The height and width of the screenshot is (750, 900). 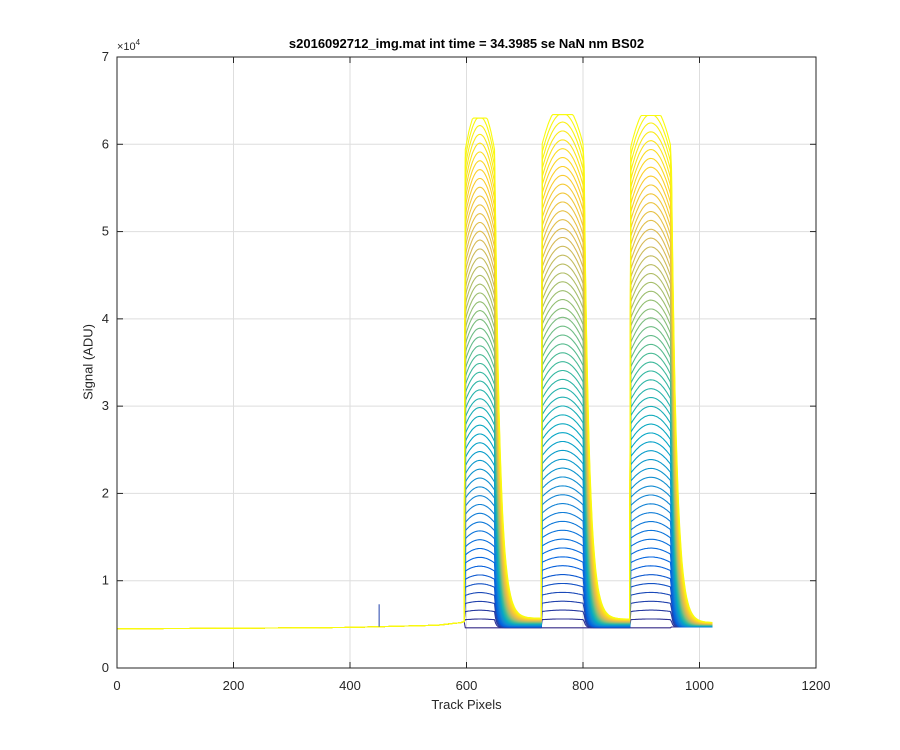 I want to click on x-tick-label: 800, so click(x=583, y=685).